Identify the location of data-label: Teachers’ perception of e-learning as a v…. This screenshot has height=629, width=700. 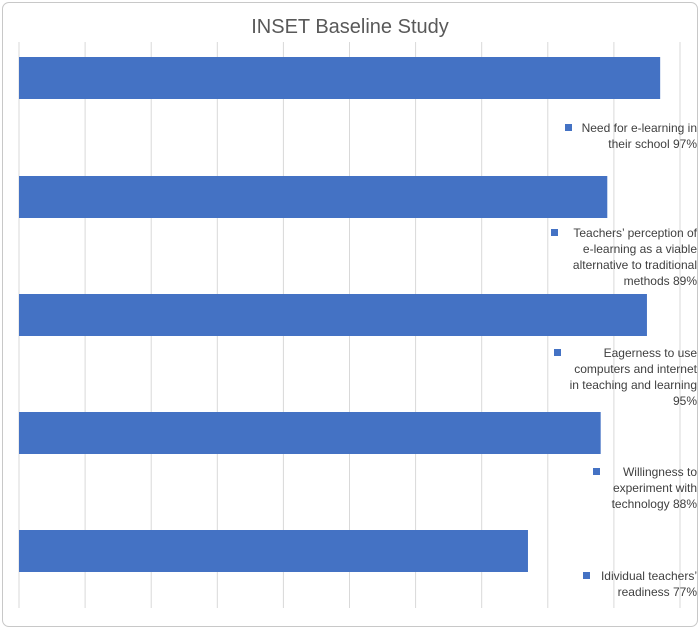
(634, 257).